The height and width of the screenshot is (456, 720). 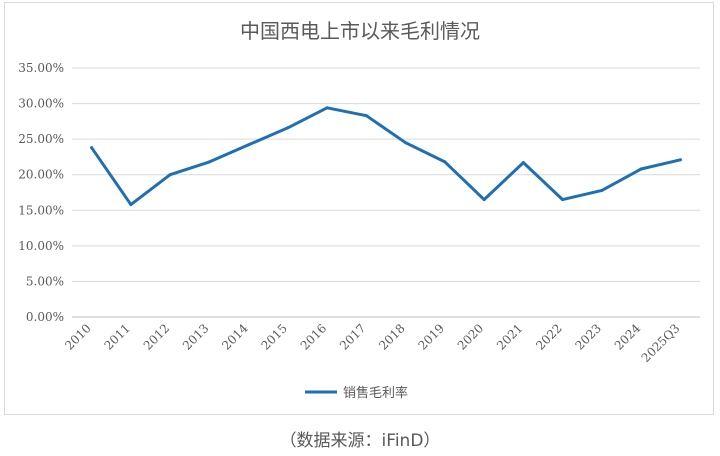 I want to click on x-tick-label: 2025Q3, so click(x=661, y=343).